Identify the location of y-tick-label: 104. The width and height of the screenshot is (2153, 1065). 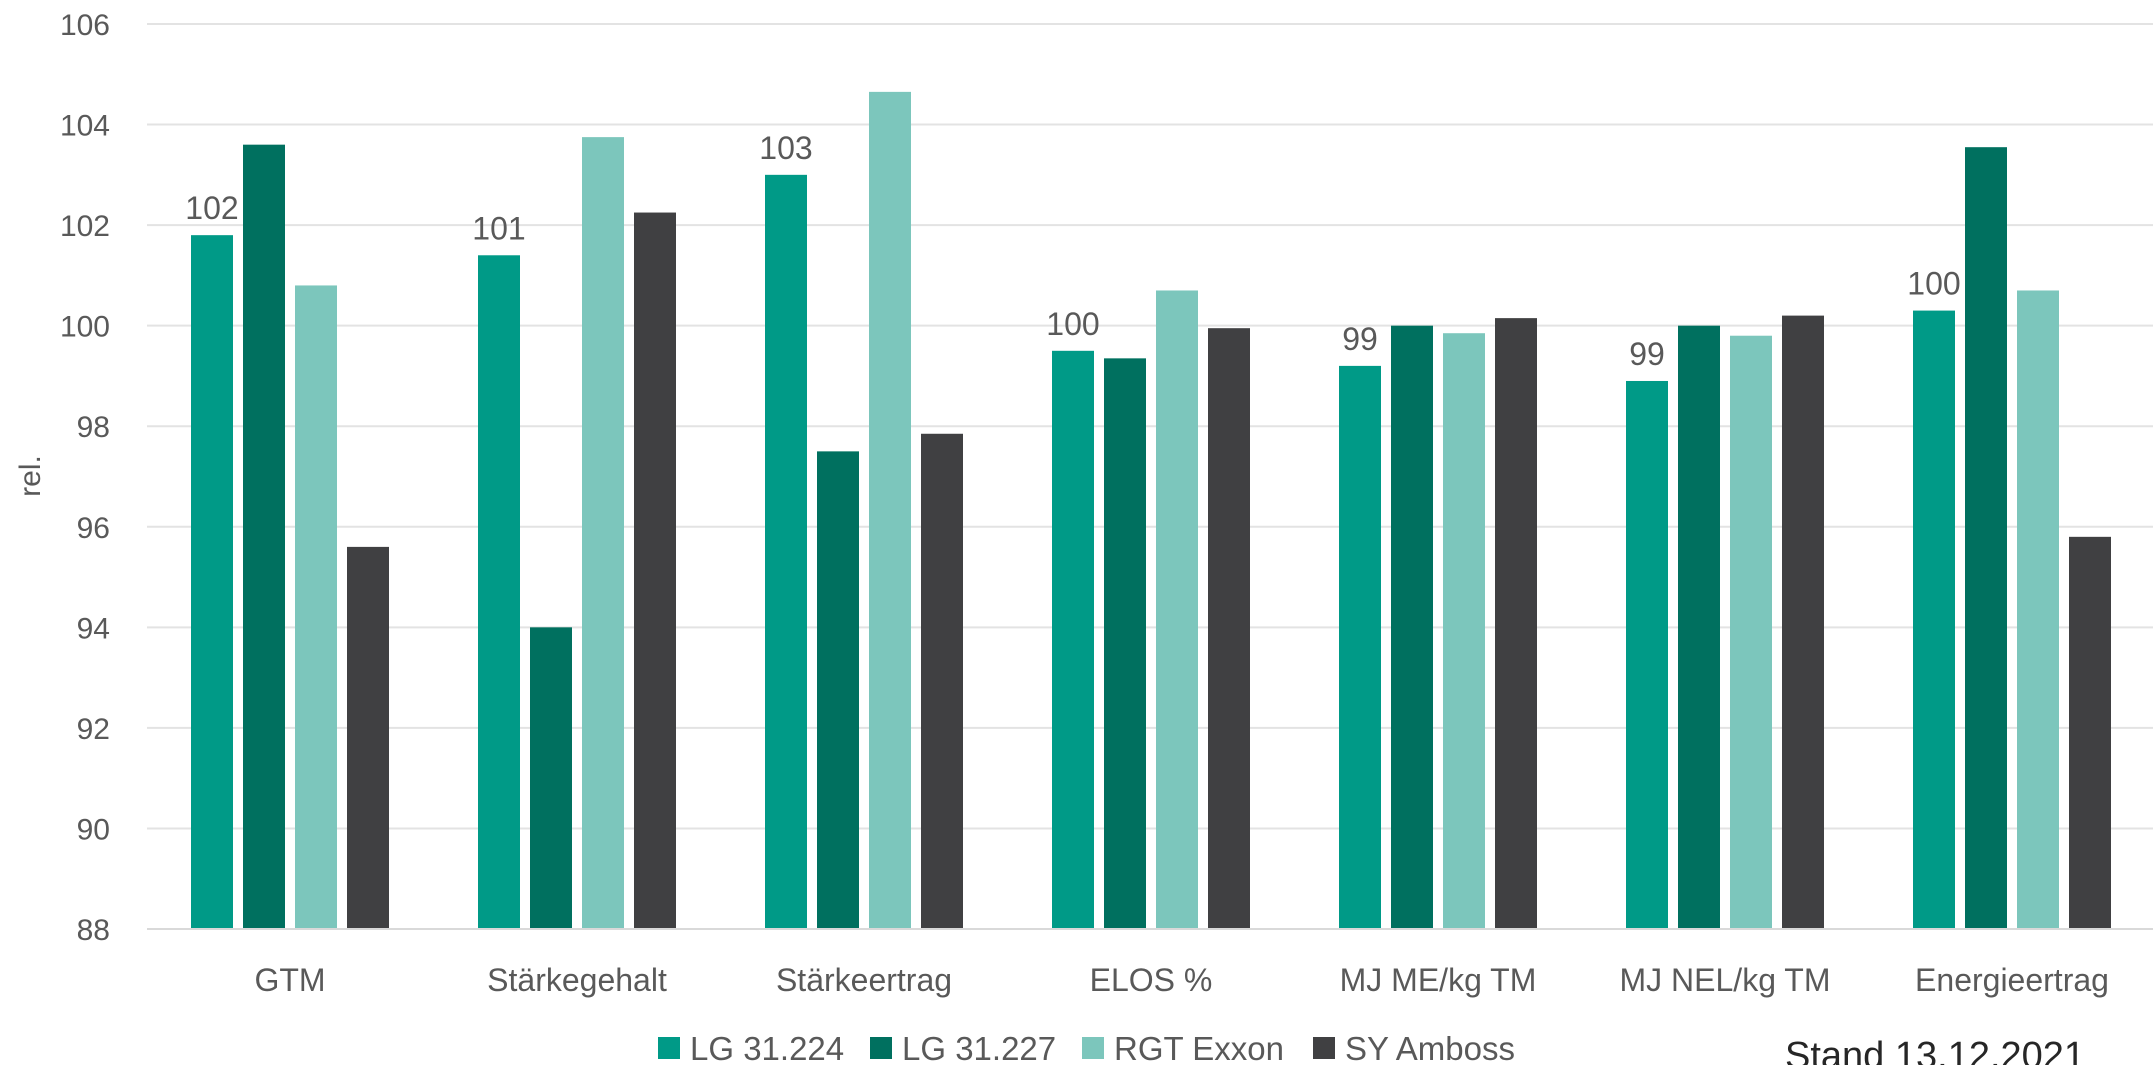
(85, 126).